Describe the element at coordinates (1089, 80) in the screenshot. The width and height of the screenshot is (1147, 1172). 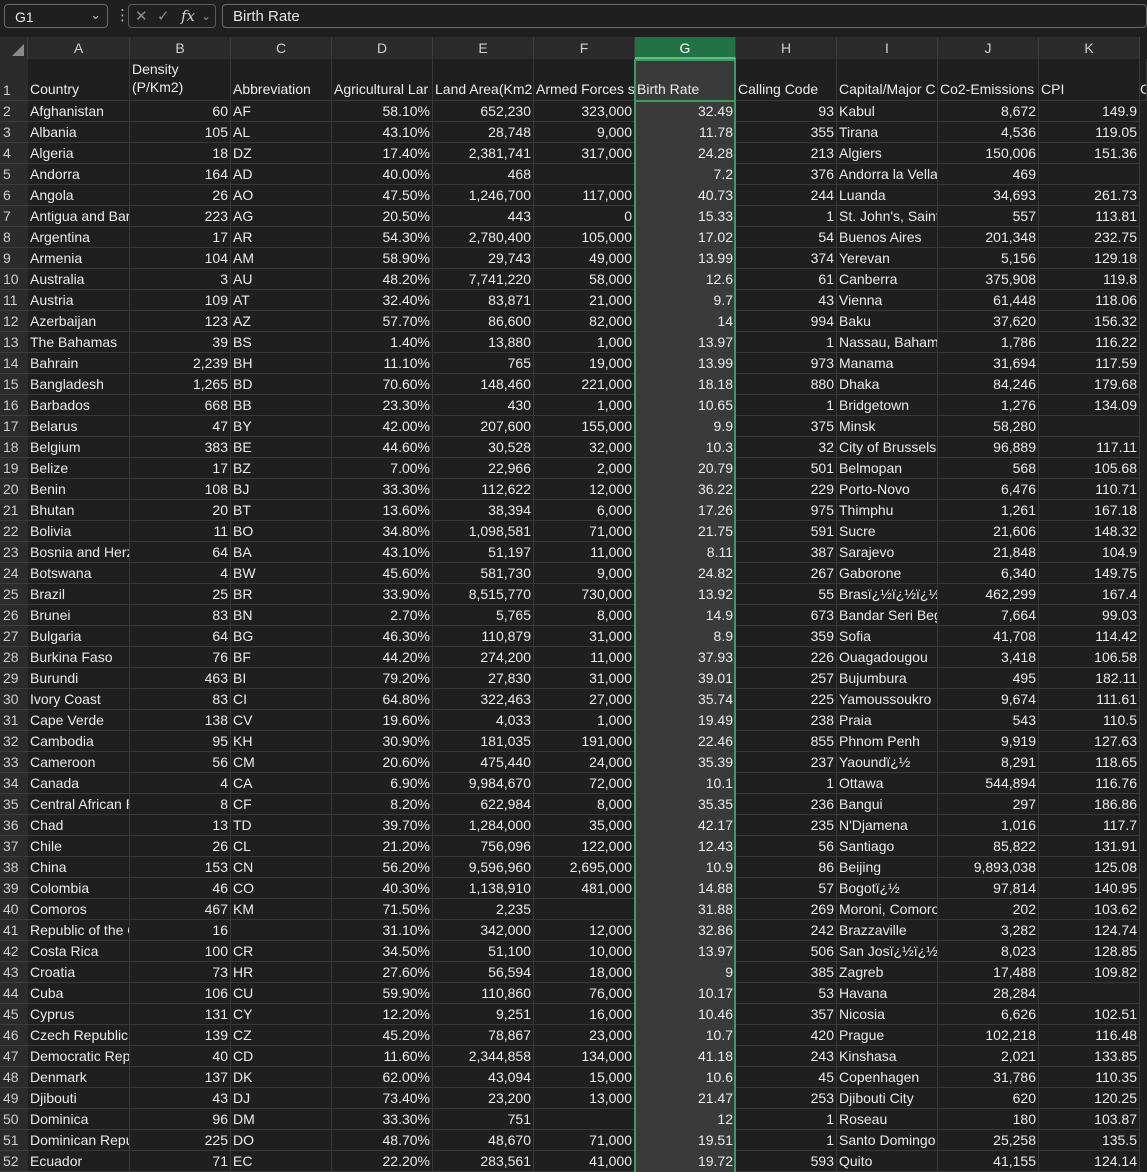
I see `header-cell-k: CPI` at that location.